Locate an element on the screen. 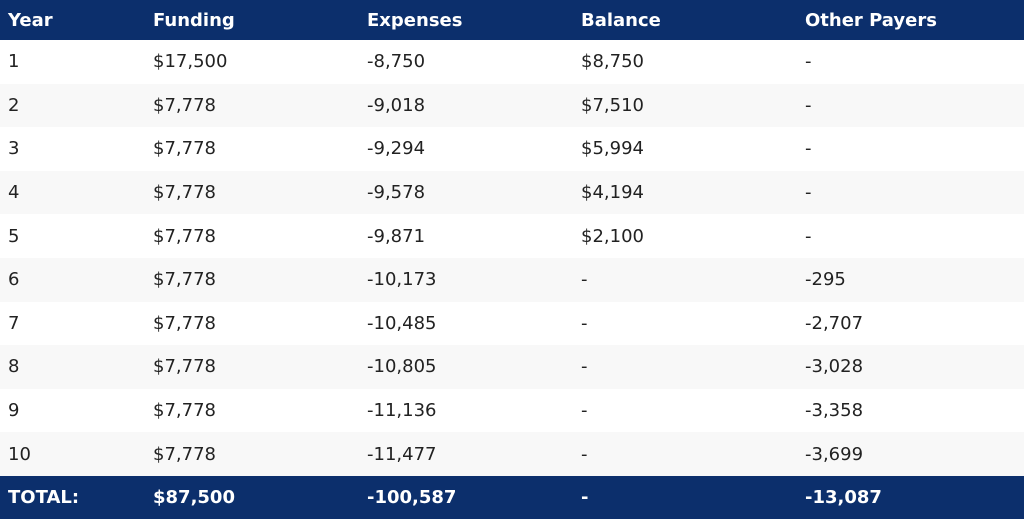 Image resolution: width=1024 pixels, height=519 pixels. table-cell: 1 is located at coordinates (14, 62).